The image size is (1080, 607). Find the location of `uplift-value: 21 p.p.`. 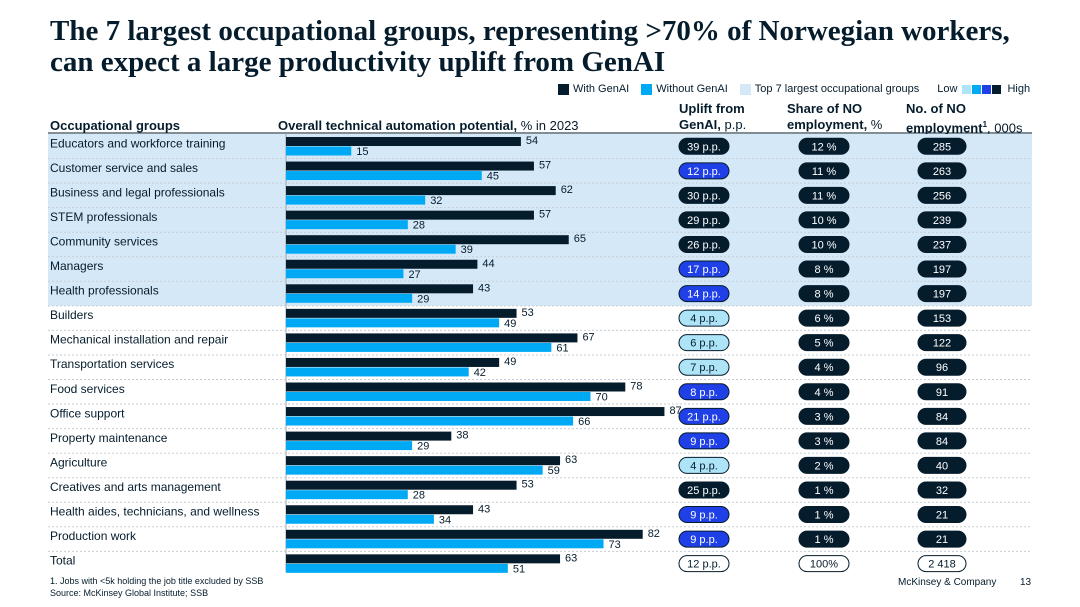

uplift-value: 21 p.p. is located at coordinates (704, 417).